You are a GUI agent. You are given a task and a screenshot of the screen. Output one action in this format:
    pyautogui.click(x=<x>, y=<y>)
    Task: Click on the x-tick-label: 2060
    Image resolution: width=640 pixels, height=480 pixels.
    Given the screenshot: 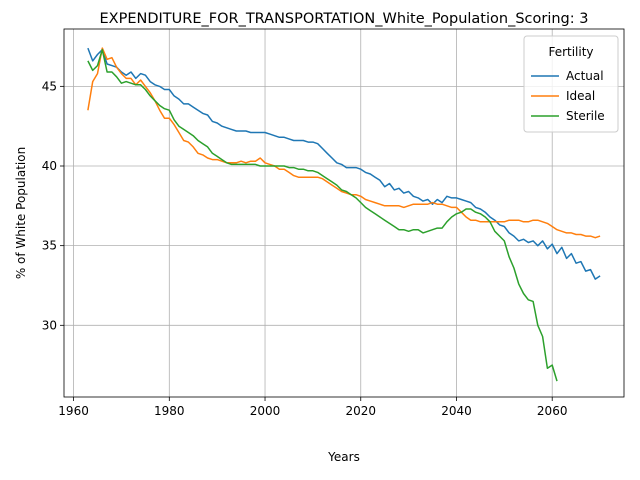 What is the action you would take?
    pyautogui.click(x=552, y=411)
    